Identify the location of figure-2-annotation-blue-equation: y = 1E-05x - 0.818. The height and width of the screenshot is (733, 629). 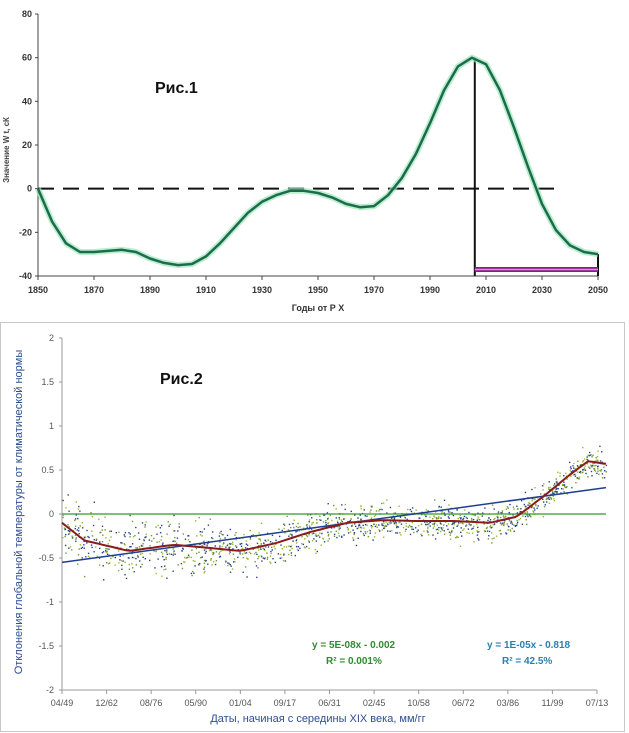
(529, 645).